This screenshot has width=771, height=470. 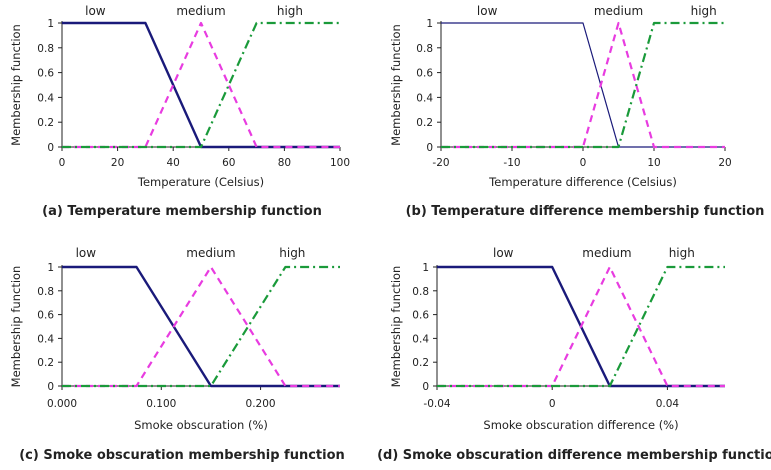 I want to click on x-tick-label: 0.100, so click(x=161, y=404).